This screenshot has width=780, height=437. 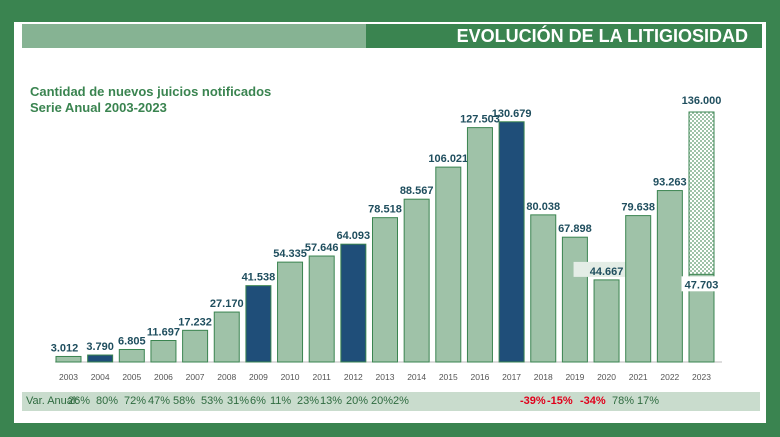 I want to click on x-tick-label-2003: 2003, so click(x=68, y=377).